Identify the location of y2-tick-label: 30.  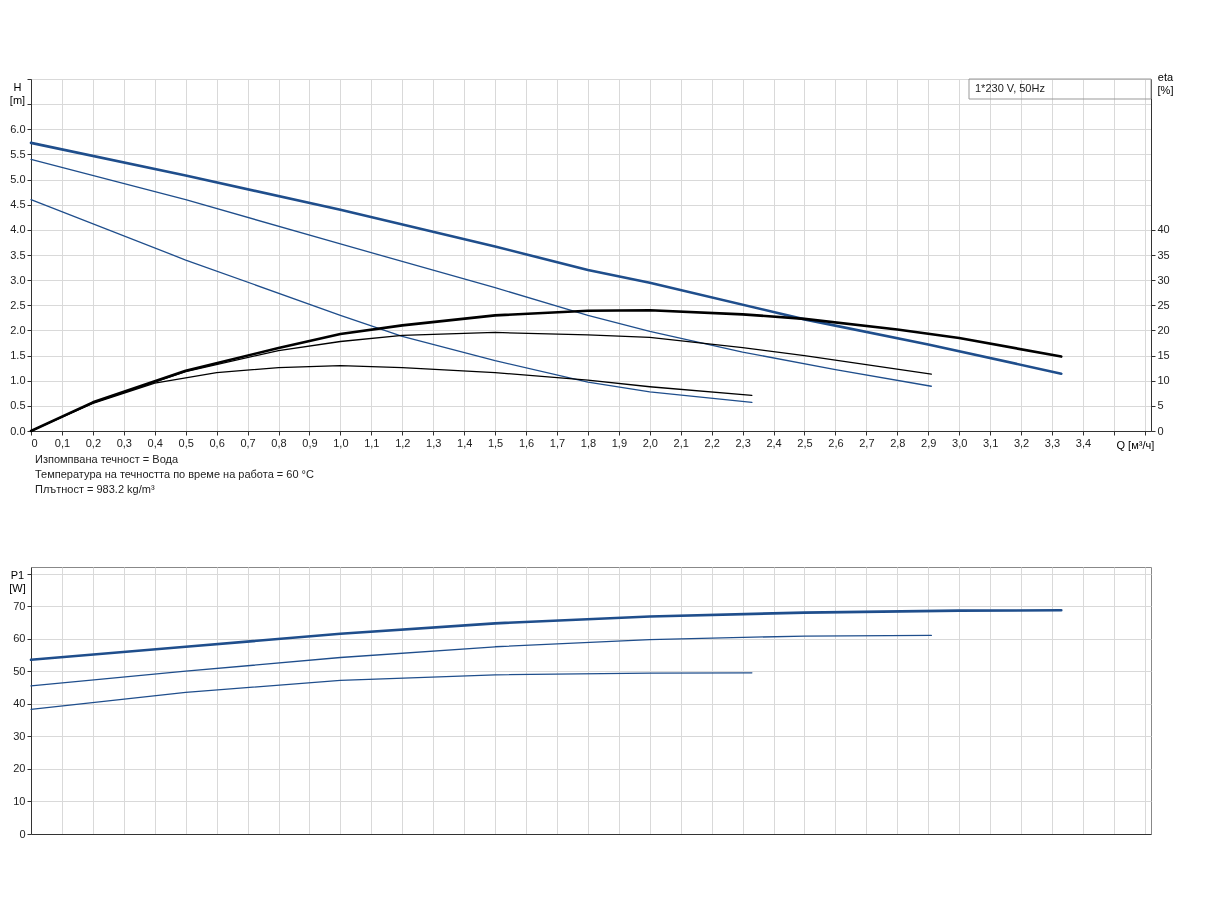
(1163, 279).